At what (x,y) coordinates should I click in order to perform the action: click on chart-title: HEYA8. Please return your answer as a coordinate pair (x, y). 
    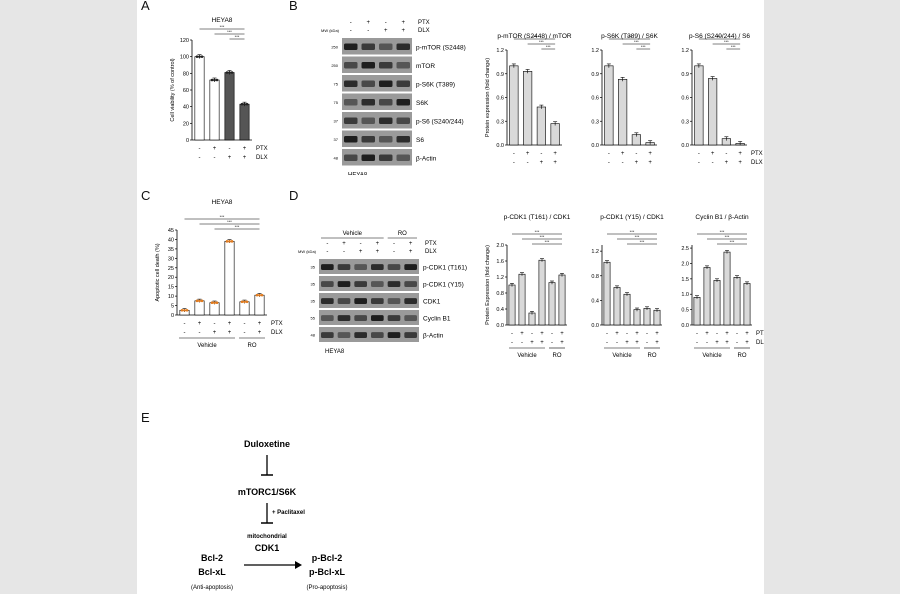
    Looking at the image, I should click on (222, 20).